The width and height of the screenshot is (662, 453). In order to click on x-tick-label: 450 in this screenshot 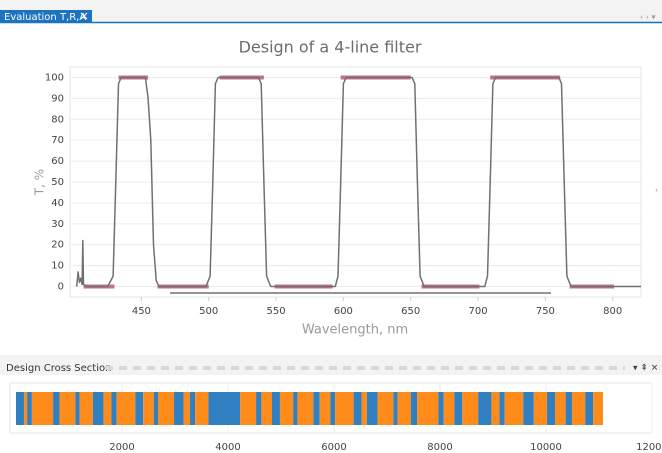, I will do `click(141, 311)`.